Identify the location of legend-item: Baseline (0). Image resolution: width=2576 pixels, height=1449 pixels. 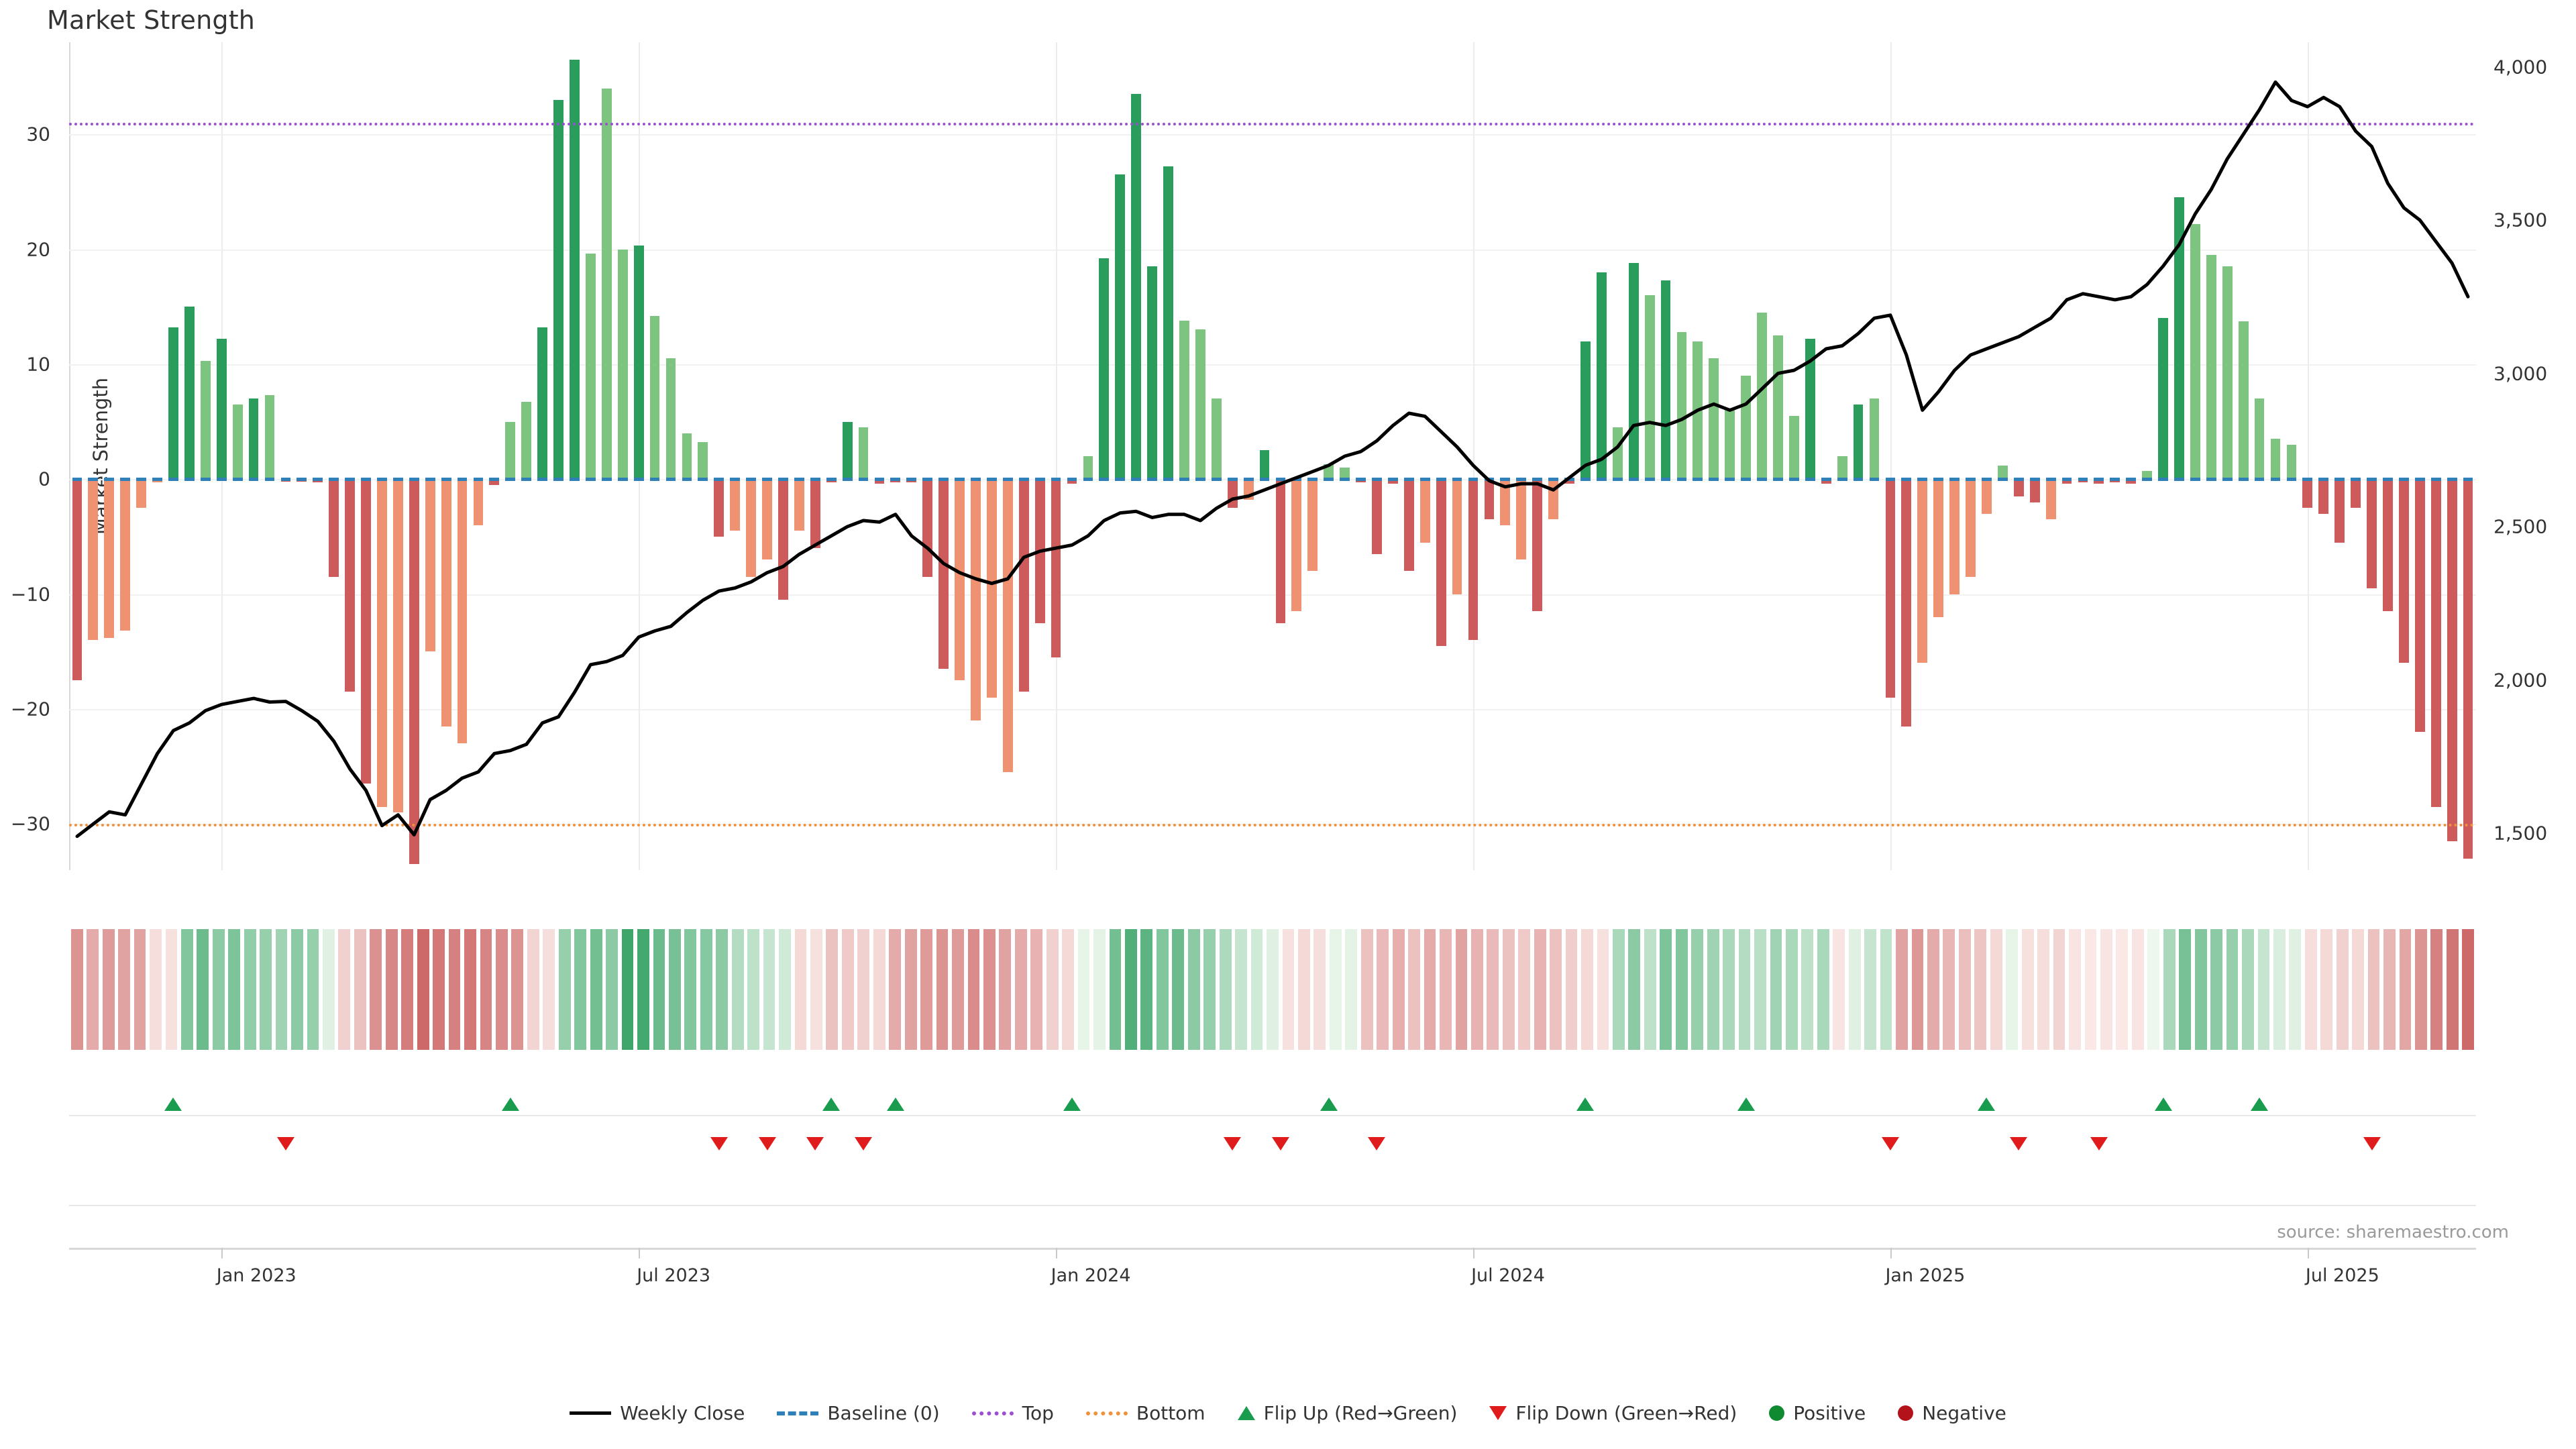
(858, 1413).